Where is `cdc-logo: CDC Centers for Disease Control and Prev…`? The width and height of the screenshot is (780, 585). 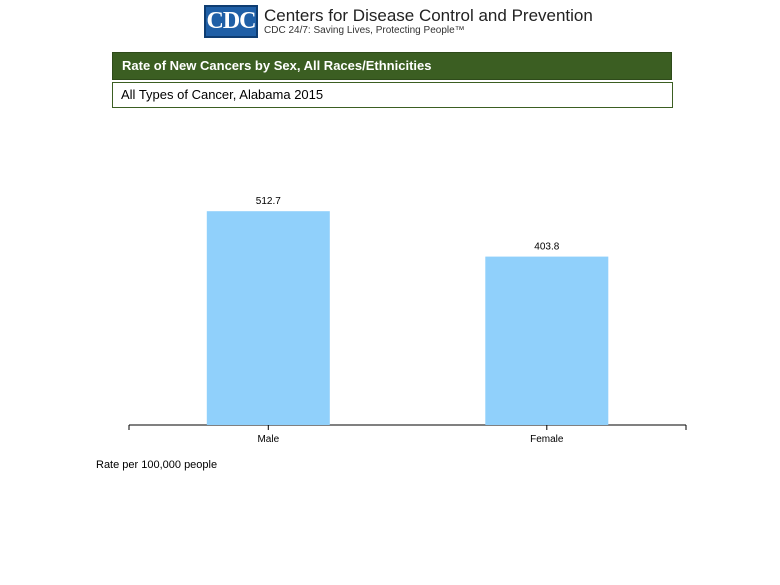
cdc-logo: CDC Centers for Disease Control and Prev… is located at coordinates (398, 21).